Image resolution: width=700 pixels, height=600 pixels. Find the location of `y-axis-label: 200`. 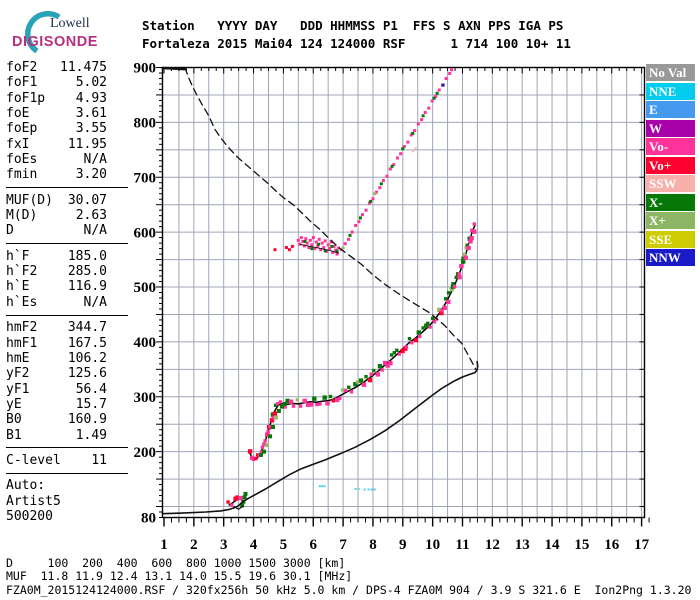

y-axis-label: 200 is located at coordinates (145, 453).